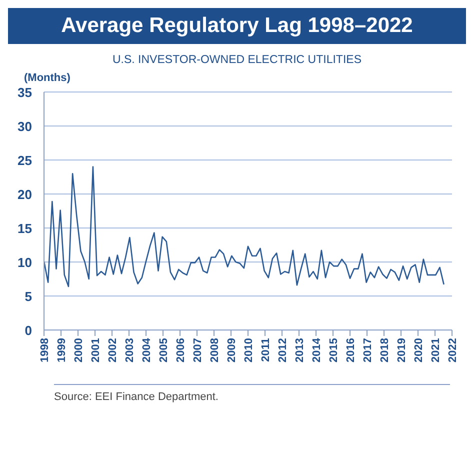 The height and width of the screenshot is (461, 474). What do you see at coordinates (384, 350) in the screenshot?
I see `x-tick-label: 2018` at bounding box center [384, 350].